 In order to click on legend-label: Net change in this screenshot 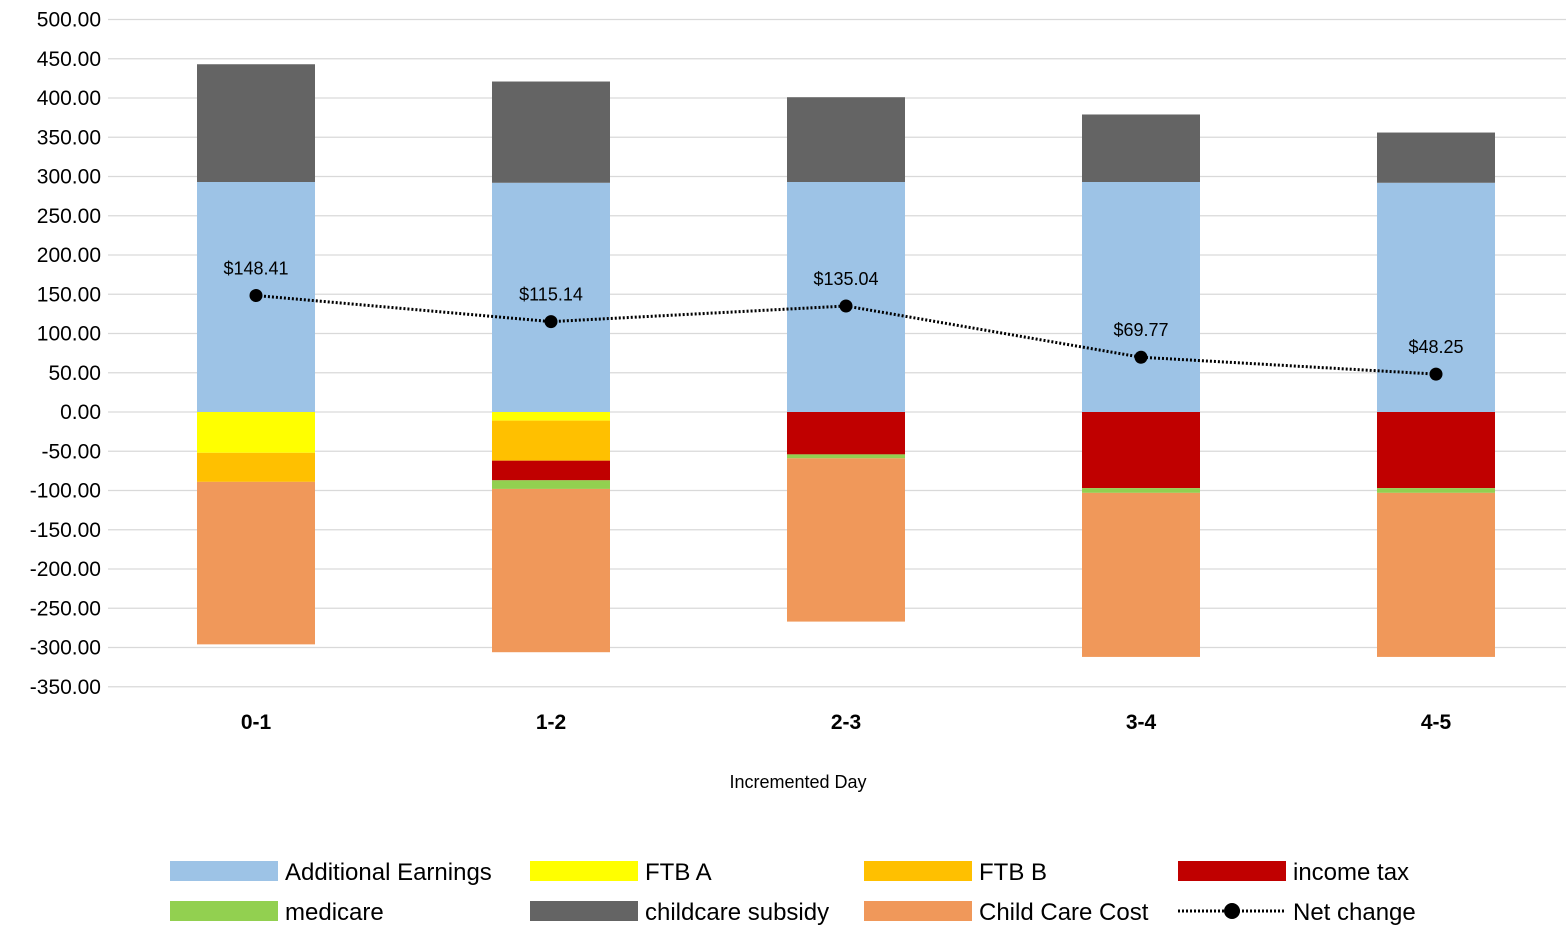, I will do `click(1354, 912)`.